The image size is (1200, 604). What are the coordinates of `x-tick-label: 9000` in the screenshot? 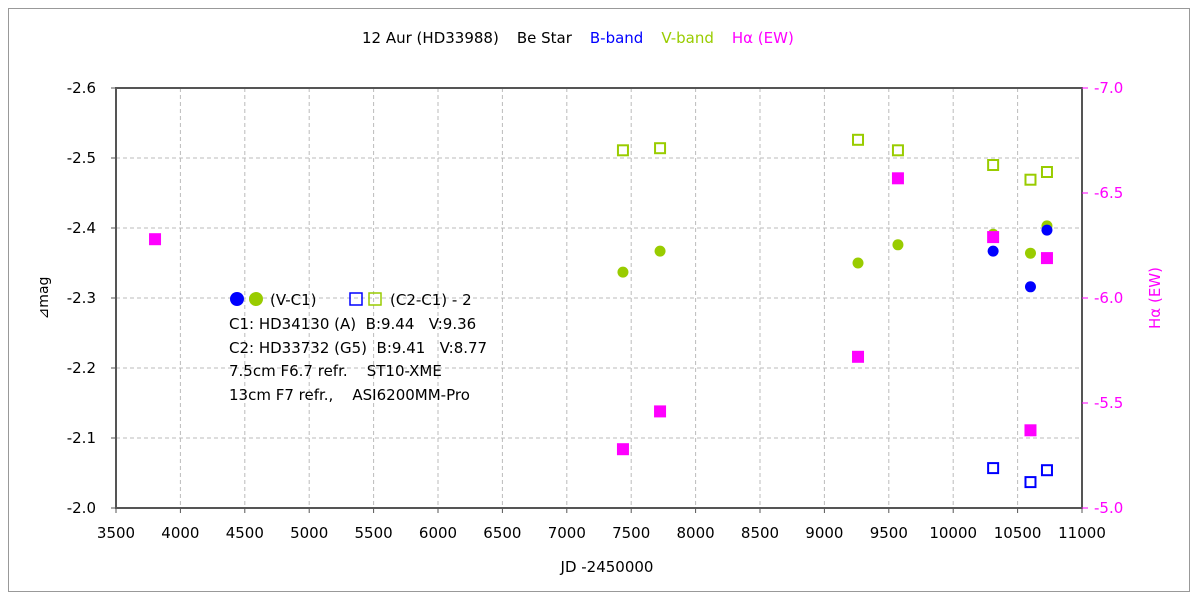 It's located at (824, 533).